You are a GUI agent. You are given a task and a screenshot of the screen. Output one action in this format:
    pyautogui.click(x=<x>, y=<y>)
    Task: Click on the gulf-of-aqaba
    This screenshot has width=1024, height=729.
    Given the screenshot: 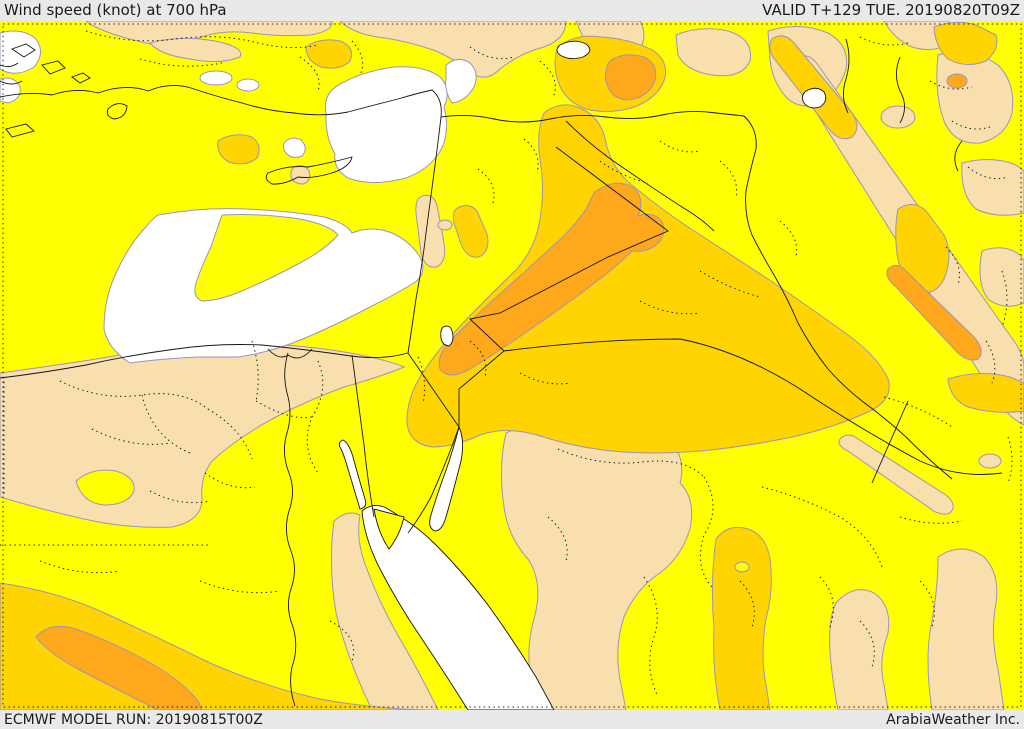 What is the action you would take?
    pyautogui.click(x=446, y=478)
    